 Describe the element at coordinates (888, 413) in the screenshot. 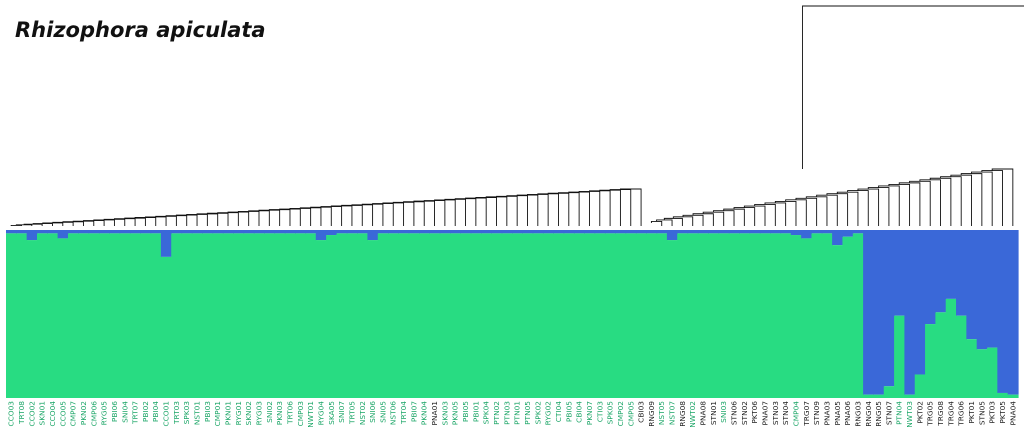

I see `sample-label: STN07` at that location.